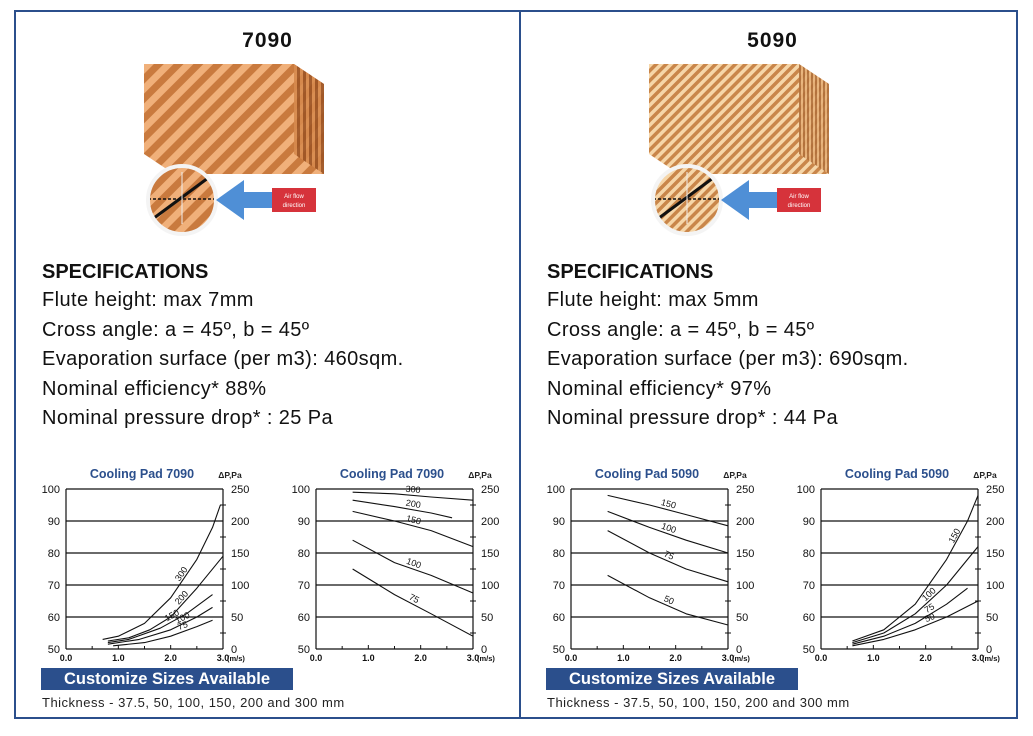  Describe the element at coordinates (693, 418) in the screenshot. I see `spec-pressure-drop: Nominal pressure drop* : 44 Pa` at that location.